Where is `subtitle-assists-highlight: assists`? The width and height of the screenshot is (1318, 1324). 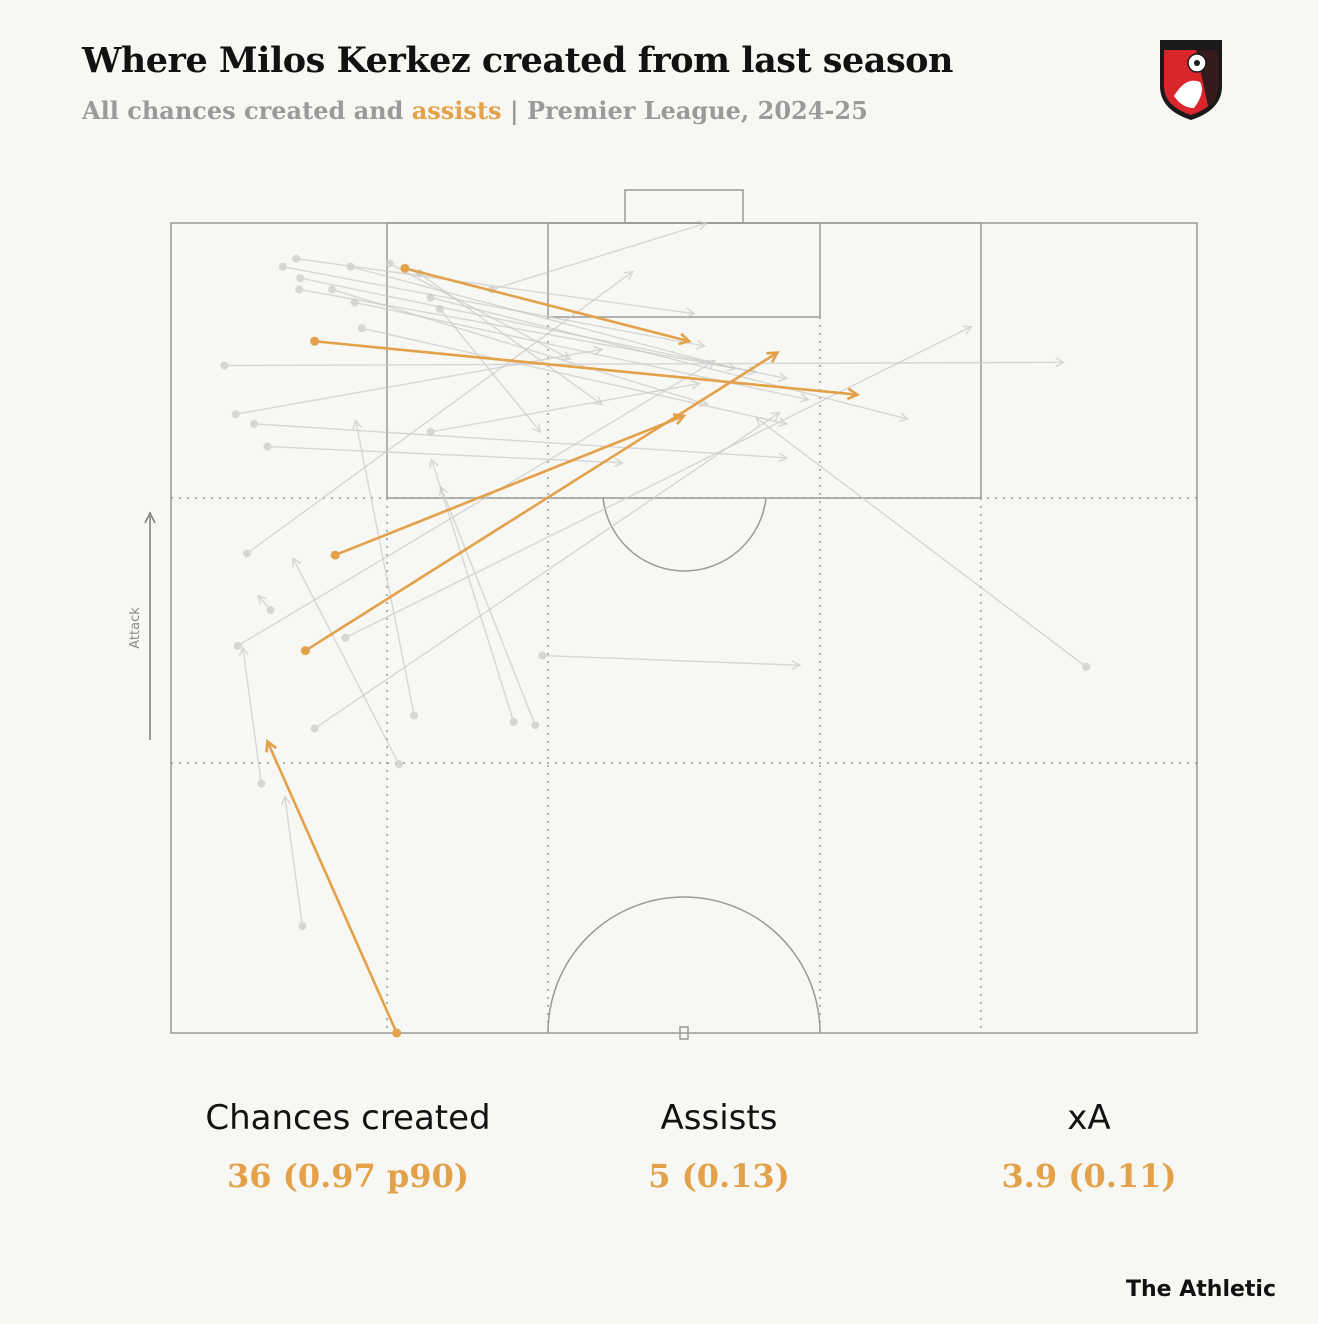 subtitle-assists-highlight: assists is located at coordinates (456, 110).